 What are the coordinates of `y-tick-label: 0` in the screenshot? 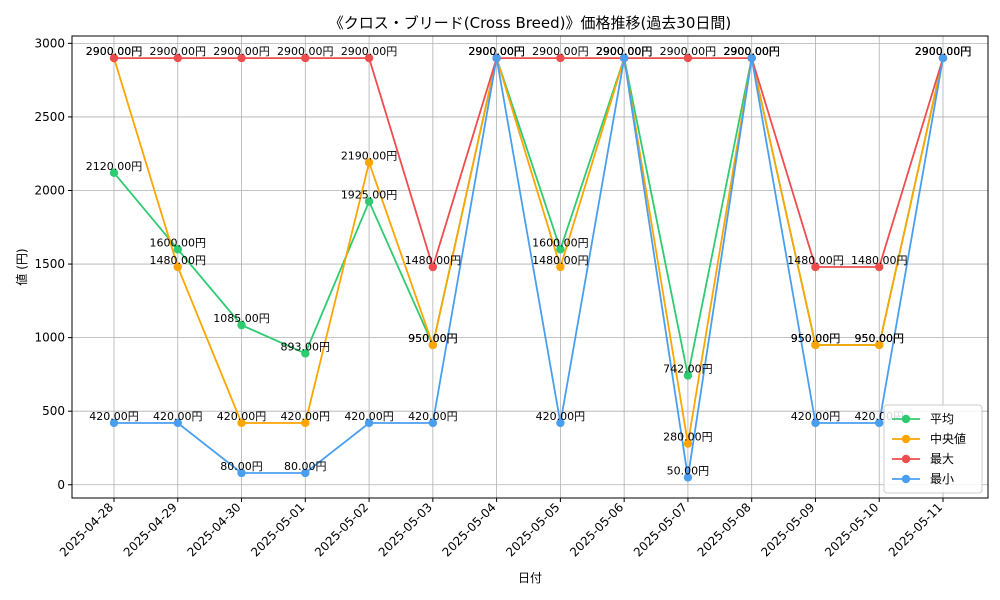 It's located at (61, 485).